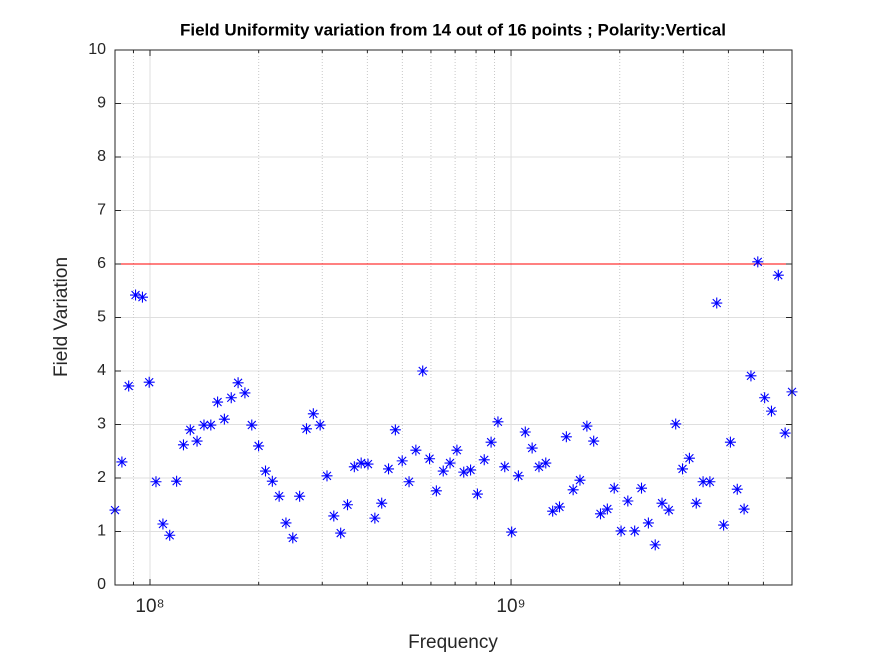  I want to click on x-tick-label: 10⁸, so click(149, 606).